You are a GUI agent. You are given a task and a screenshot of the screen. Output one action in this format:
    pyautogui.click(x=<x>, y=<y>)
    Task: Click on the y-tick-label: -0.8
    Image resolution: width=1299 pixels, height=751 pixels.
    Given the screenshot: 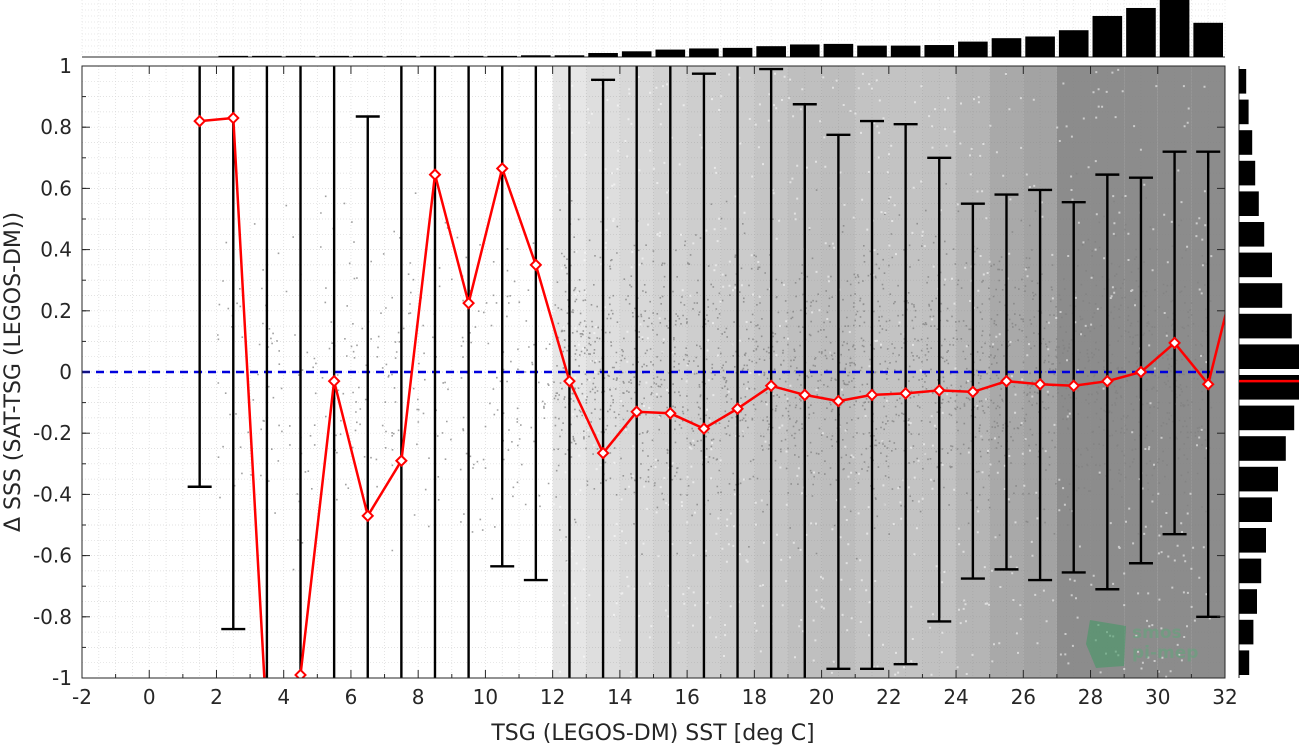 What is the action you would take?
    pyautogui.click(x=52, y=617)
    